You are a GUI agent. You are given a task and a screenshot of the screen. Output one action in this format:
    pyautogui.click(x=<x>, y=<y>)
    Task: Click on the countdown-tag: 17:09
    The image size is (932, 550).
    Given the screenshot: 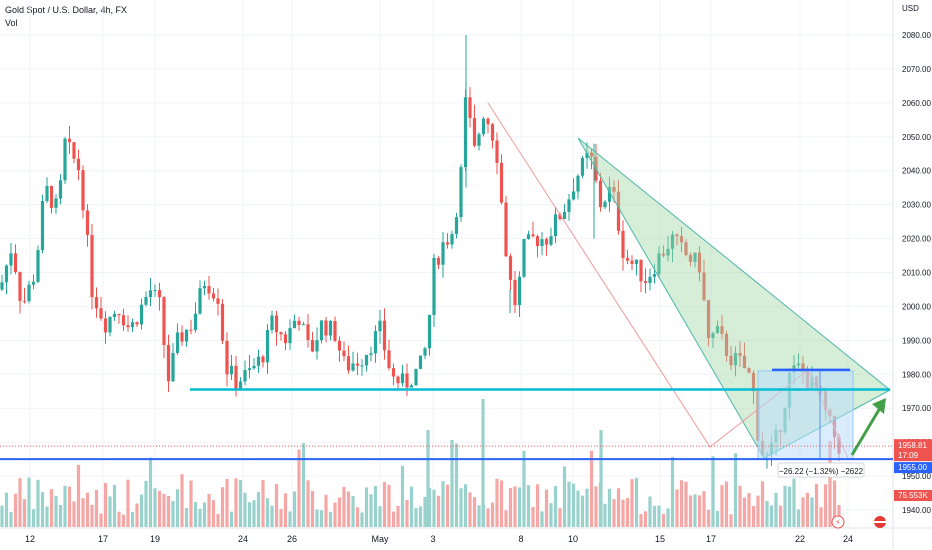 What is the action you would take?
    pyautogui.click(x=908, y=455)
    